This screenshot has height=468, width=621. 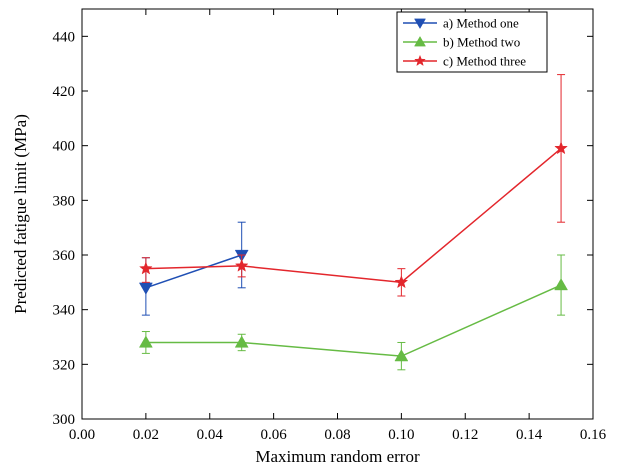 What do you see at coordinates (274, 435) in the screenshot?
I see `x-tick-label: 0.06` at bounding box center [274, 435].